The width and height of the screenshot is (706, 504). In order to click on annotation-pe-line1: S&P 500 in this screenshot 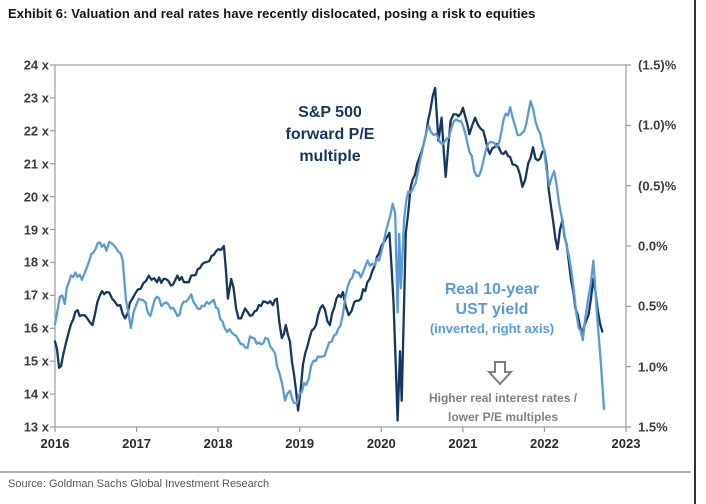, I will do `click(330, 112)`.